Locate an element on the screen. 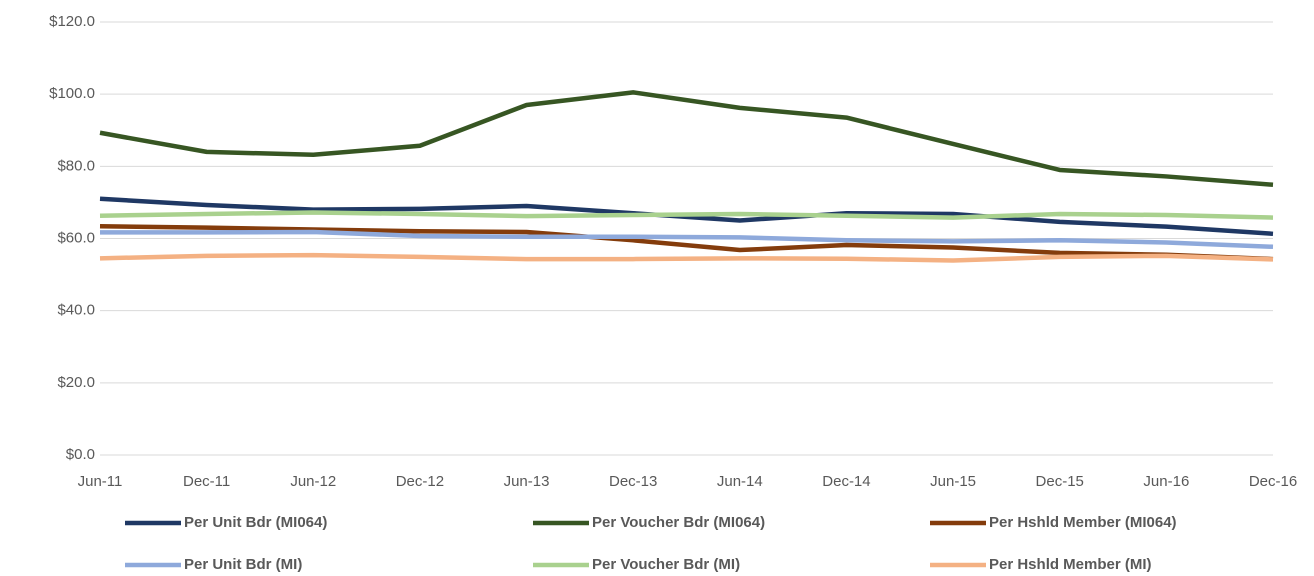 Image resolution: width=1314 pixels, height=576 pixels. x-tick-label: Dec-15 is located at coordinates (1060, 481).